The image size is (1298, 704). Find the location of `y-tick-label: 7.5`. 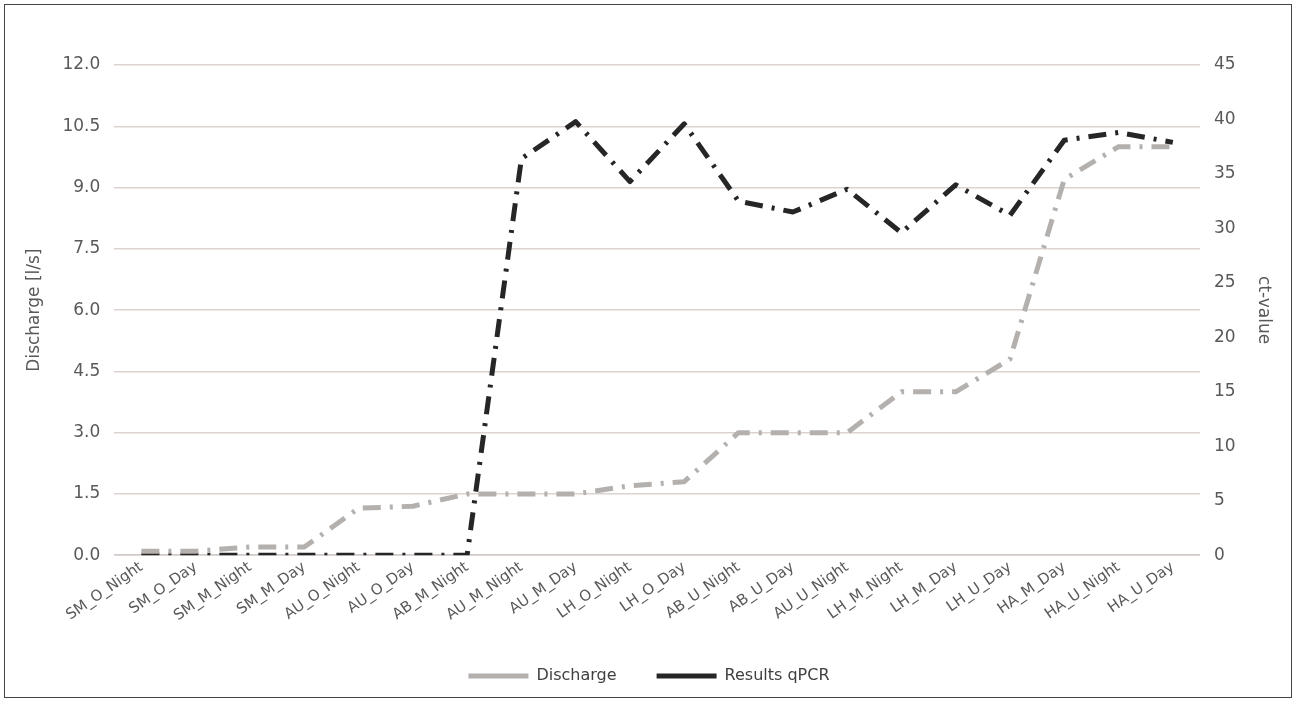

y-tick-label: 7.5 is located at coordinates (87, 247).